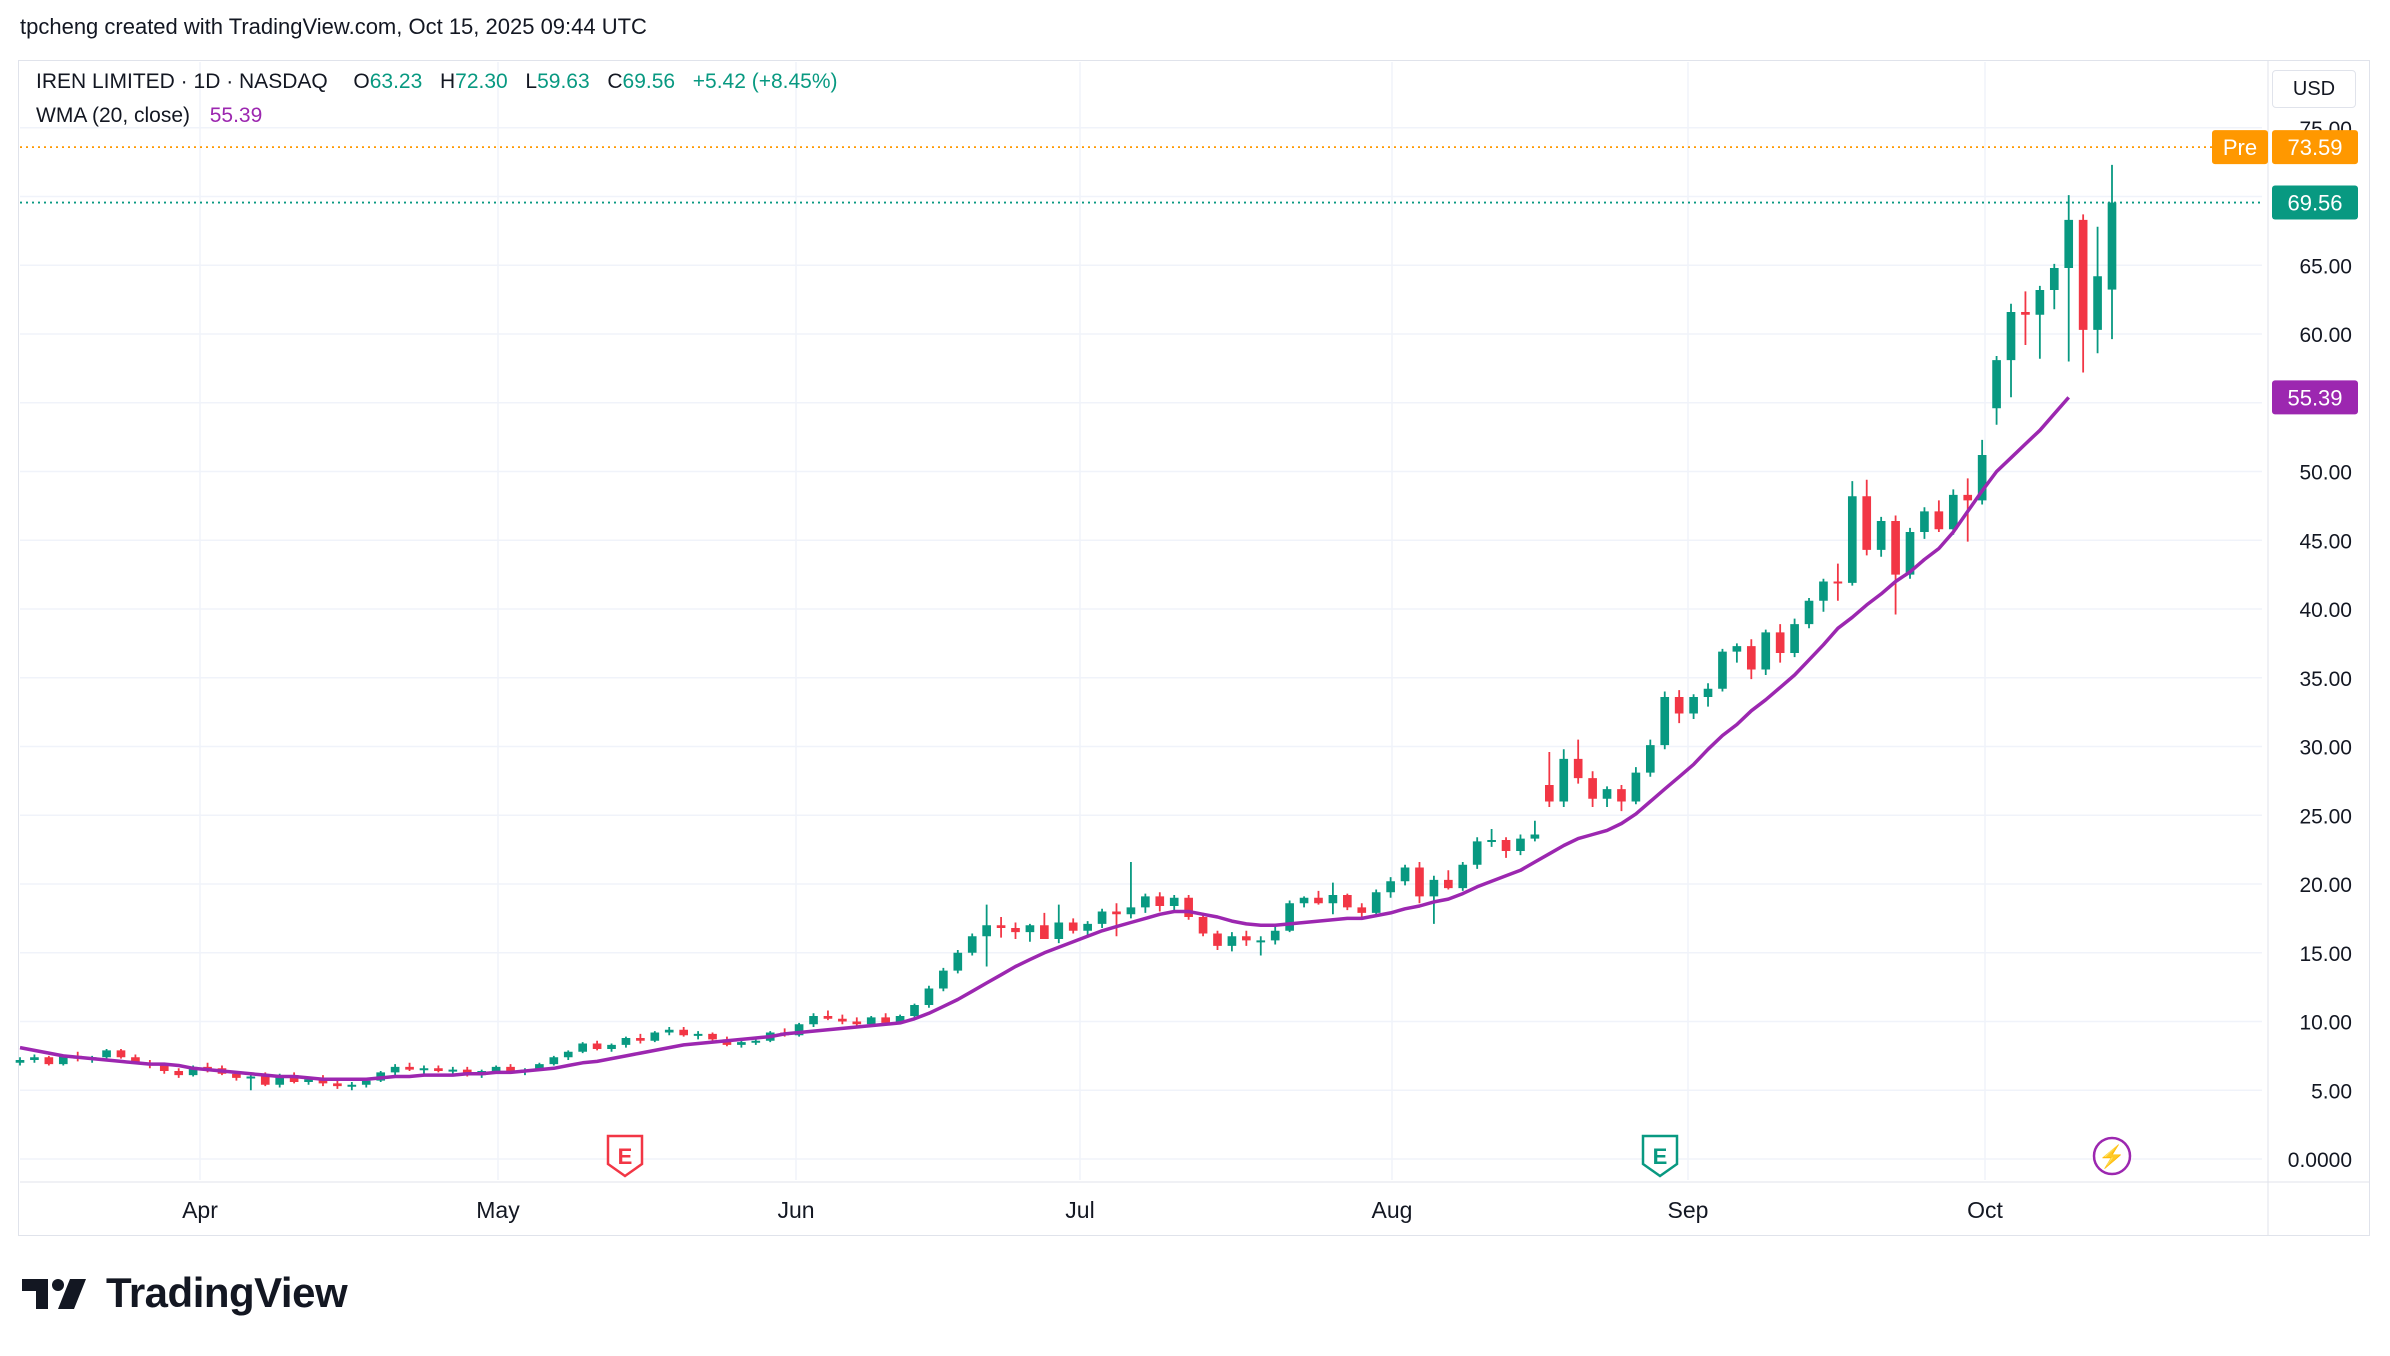 Image resolution: width=2390 pixels, height=1356 pixels. Describe the element at coordinates (2325, 954) in the screenshot. I see `price-tick-label: 15.00` at that location.